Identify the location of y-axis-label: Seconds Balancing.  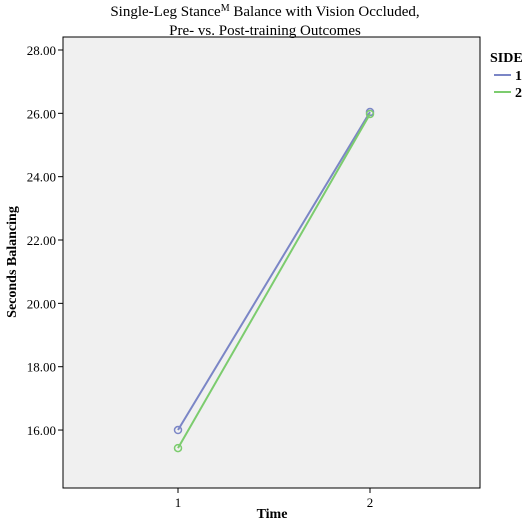
(12, 262).